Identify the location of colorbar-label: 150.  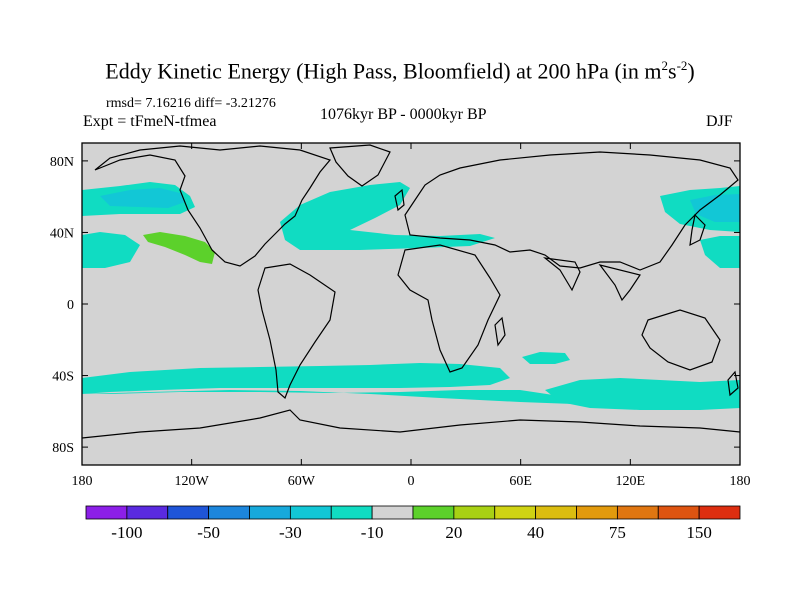
(699, 532).